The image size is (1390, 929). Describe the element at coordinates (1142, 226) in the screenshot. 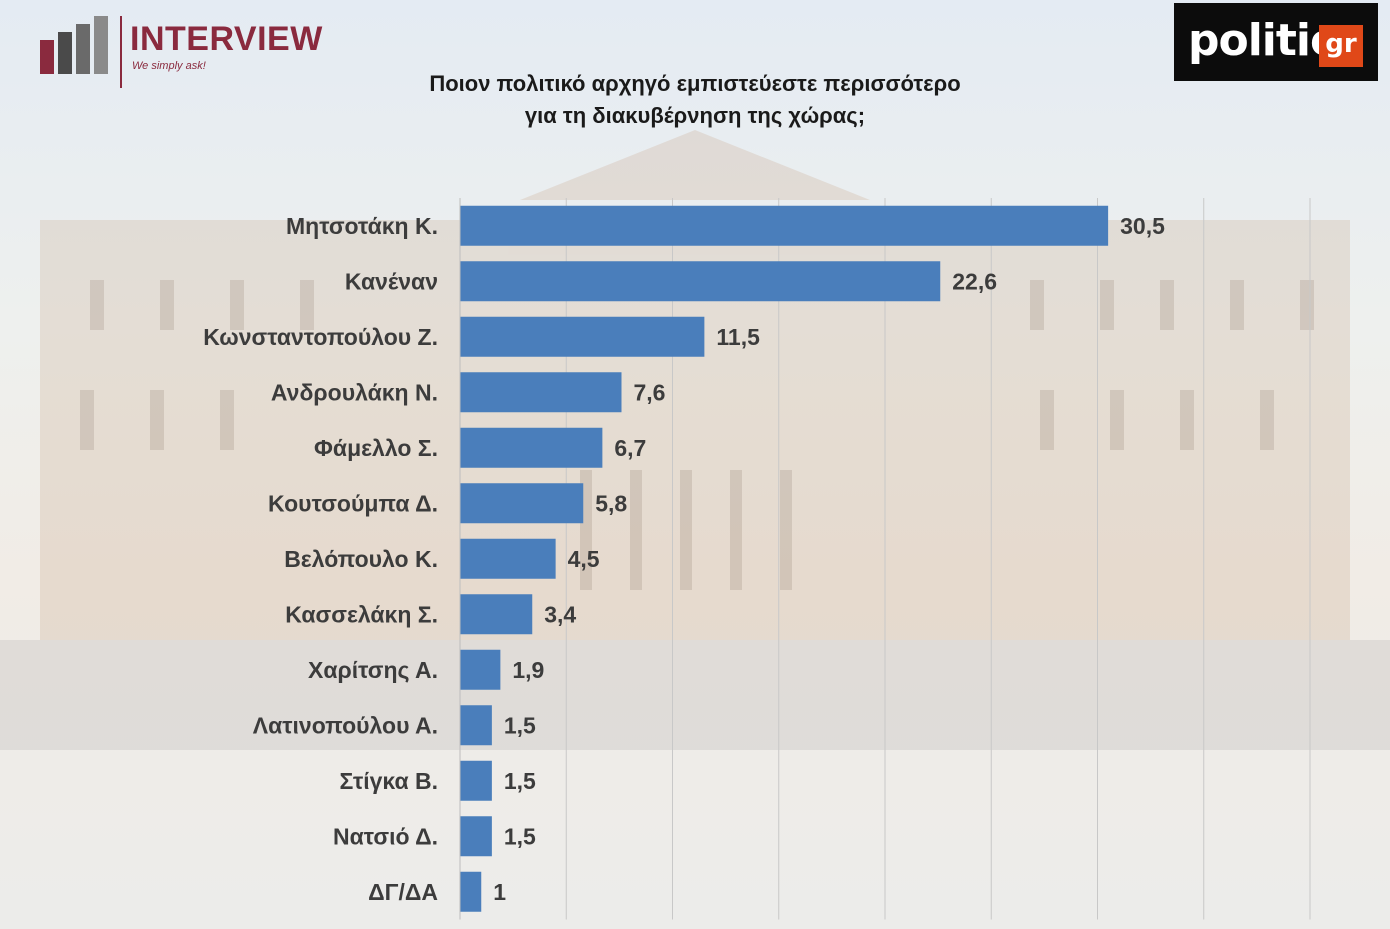

I see `value-label: 30,5` at that location.